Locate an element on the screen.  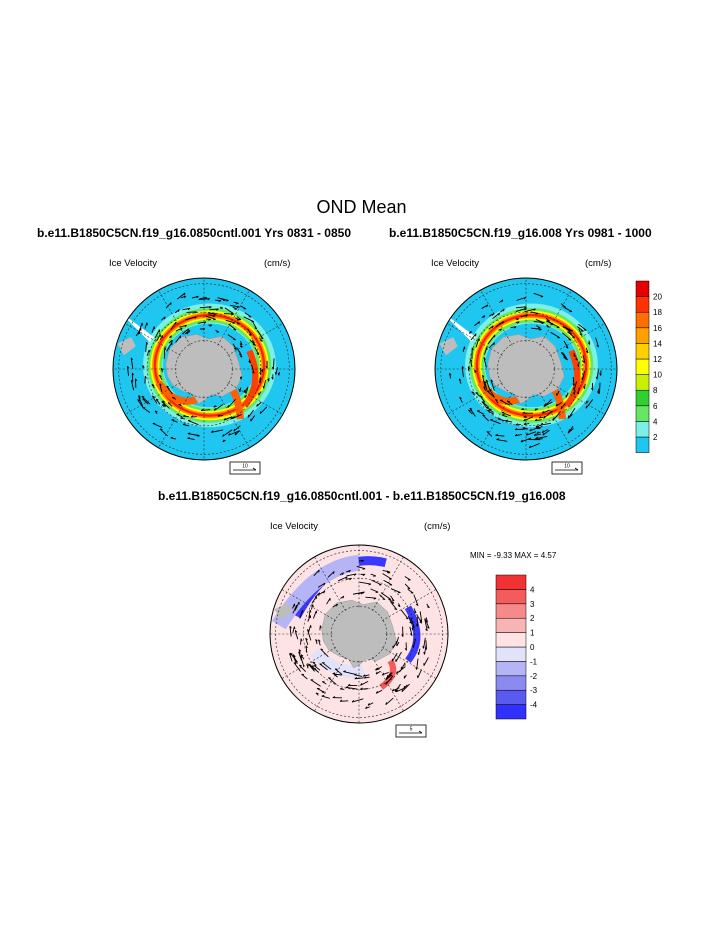
panel1-left-label: Ice Velocity is located at coordinates (133, 263).